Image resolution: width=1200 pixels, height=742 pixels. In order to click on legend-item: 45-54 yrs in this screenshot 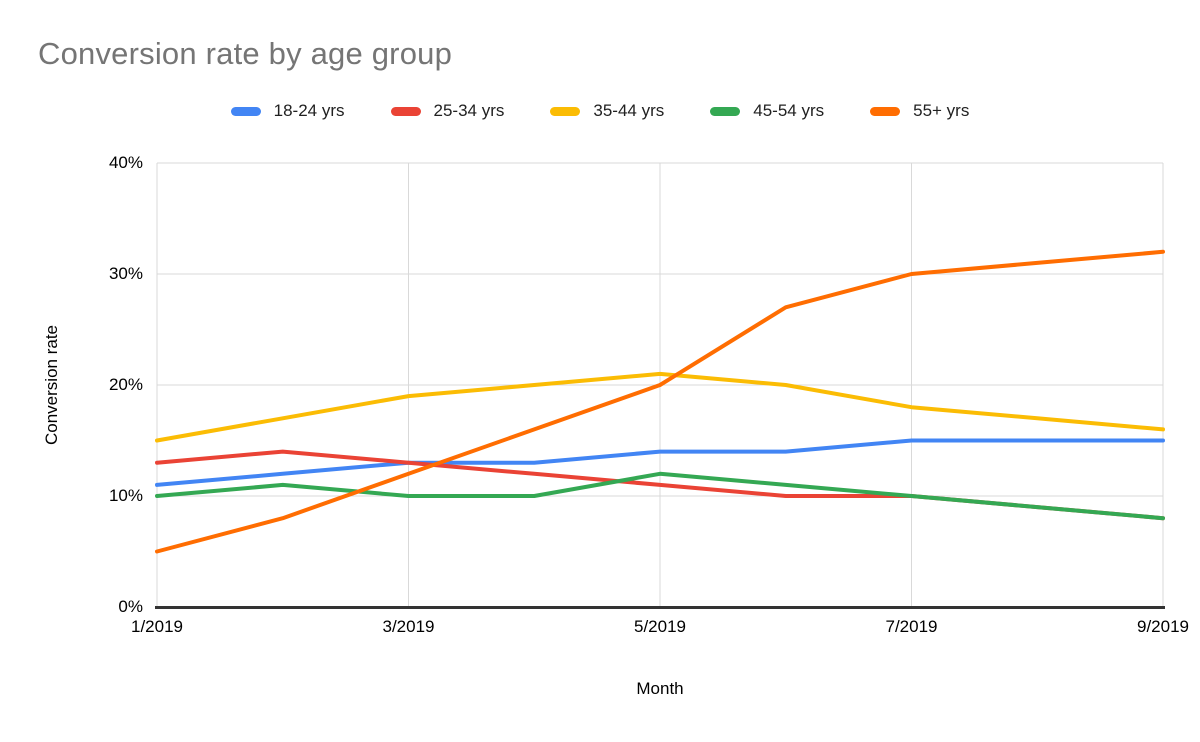, I will do `click(767, 111)`.